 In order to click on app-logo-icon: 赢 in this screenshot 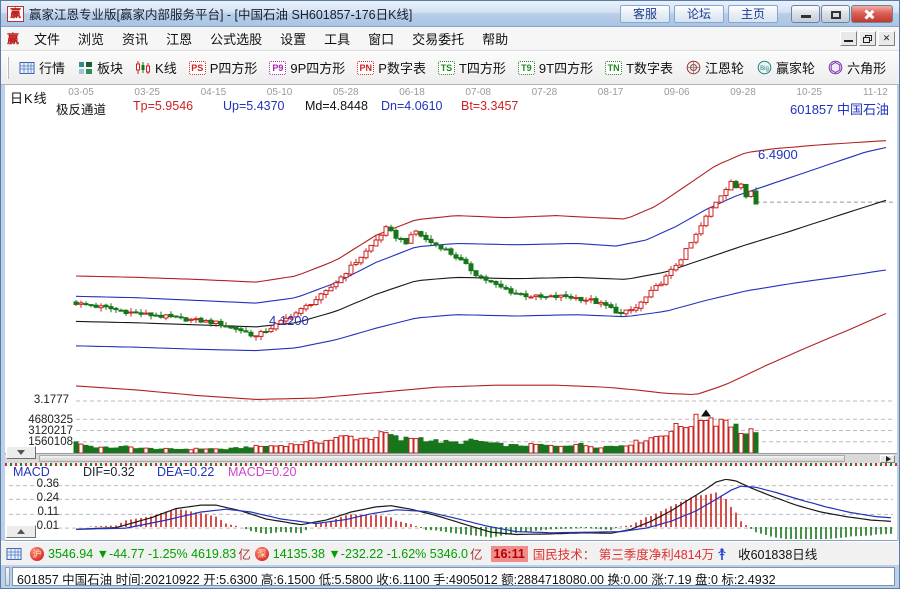, I will do `click(15, 13)`.